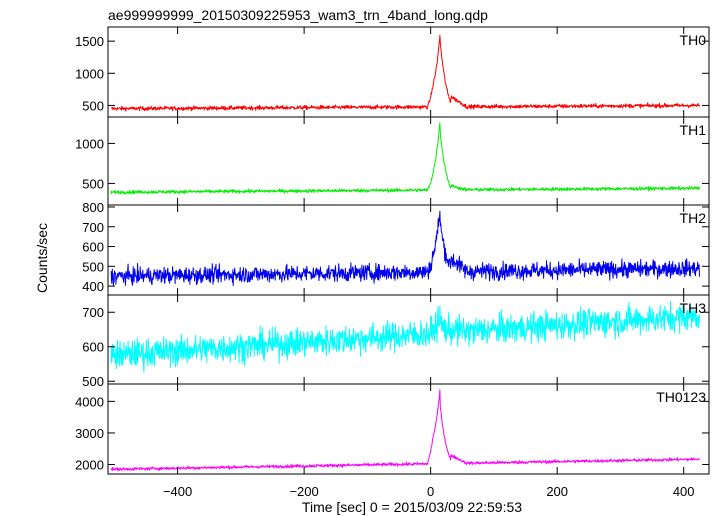 The height and width of the screenshot is (516, 717). I want to click on series-th0, so click(405, 73).